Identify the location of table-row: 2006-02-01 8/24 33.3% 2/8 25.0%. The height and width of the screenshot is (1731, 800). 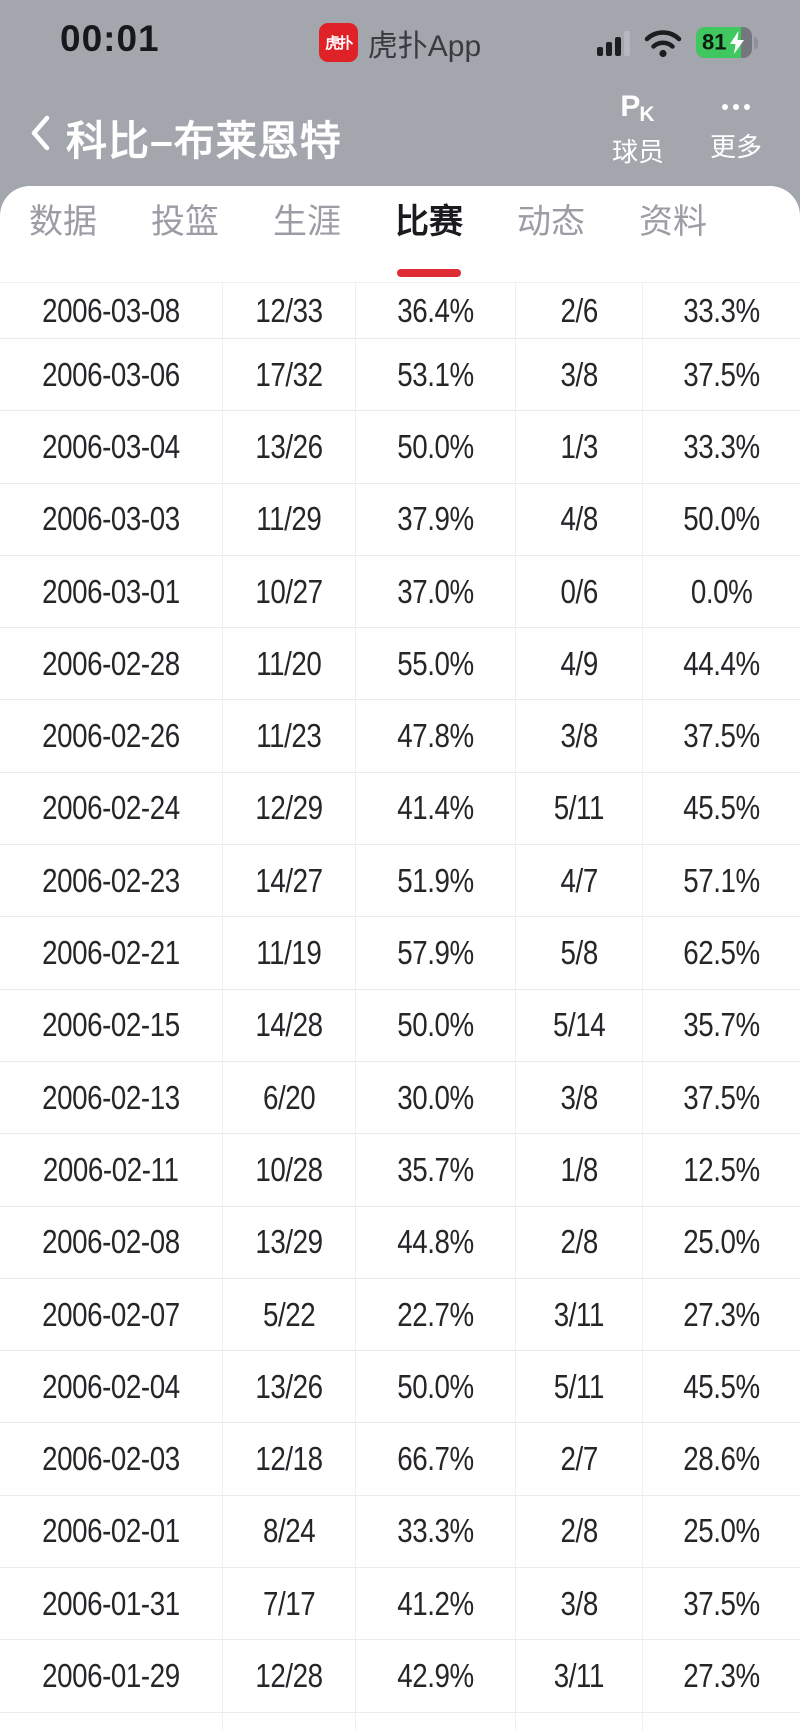
(400, 1532).